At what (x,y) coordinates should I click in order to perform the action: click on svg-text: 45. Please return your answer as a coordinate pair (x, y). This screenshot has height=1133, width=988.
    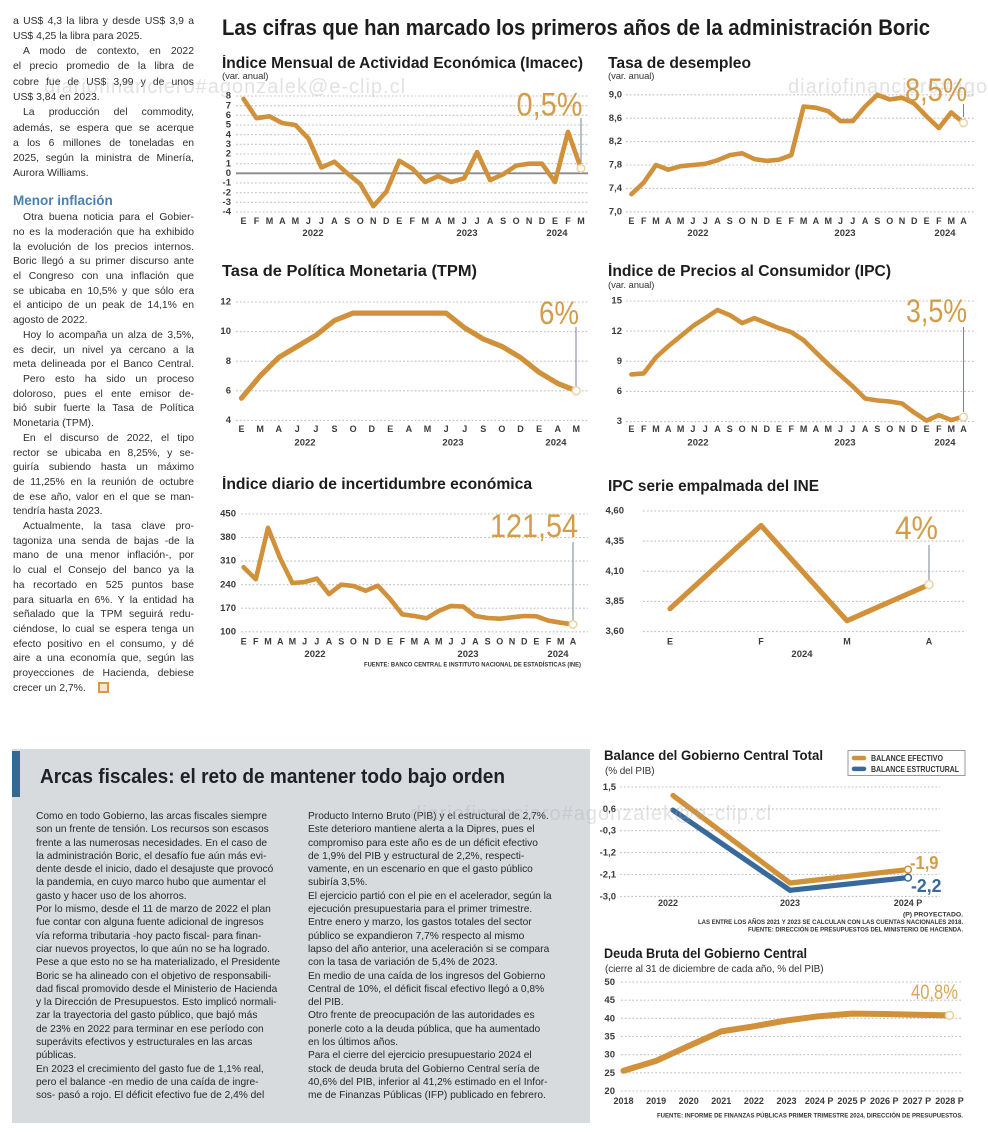
    Looking at the image, I should click on (609, 1000).